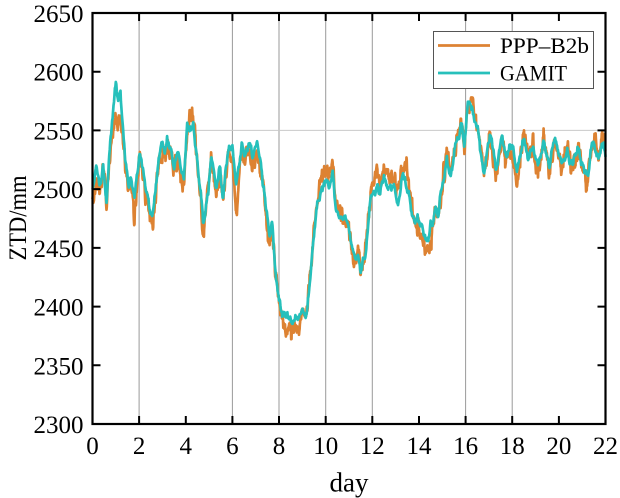  Describe the element at coordinates (372, 446) in the screenshot. I see `svg-text: 12` at that location.